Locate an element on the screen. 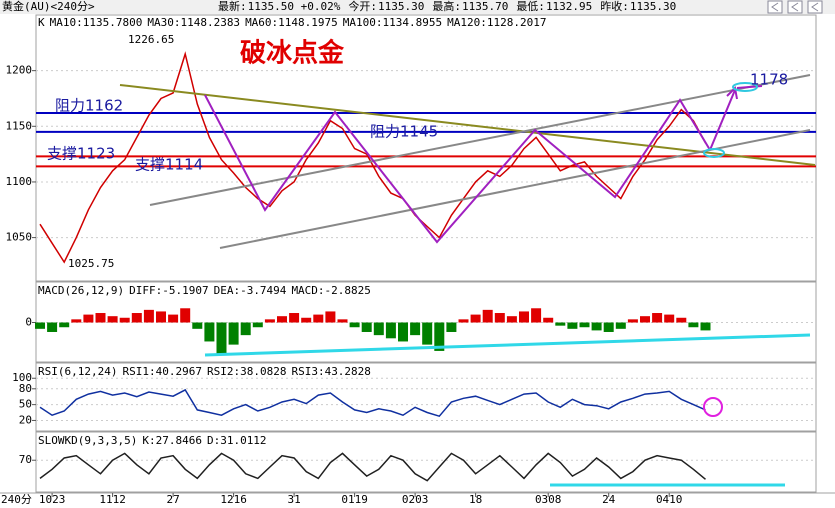  panel-legend: MA120:1128.2017 is located at coordinates (496, 22).